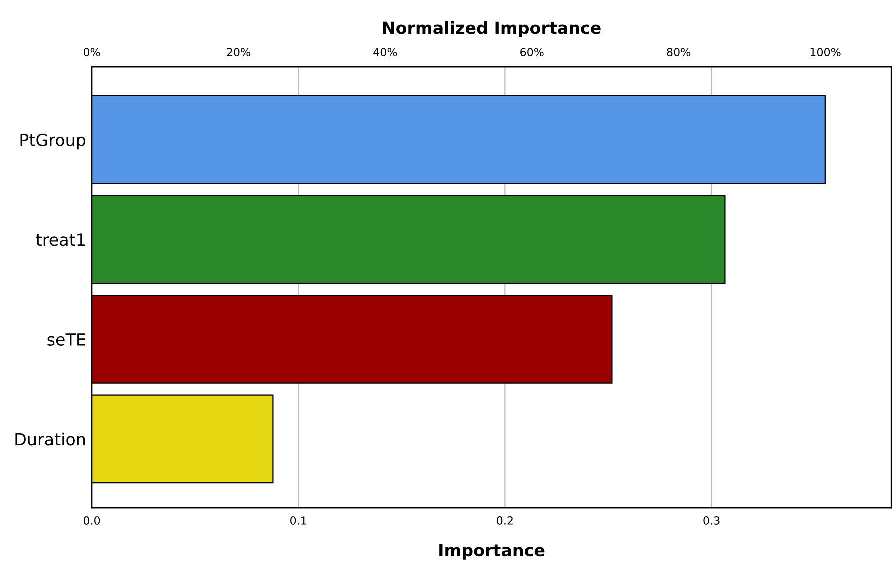 The width and height of the screenshot is (896, 568). What do you see at coordinates (92, 520) in the screenshot?
I see `x-tick-label: 0.0` at bounding box center [92, 520].